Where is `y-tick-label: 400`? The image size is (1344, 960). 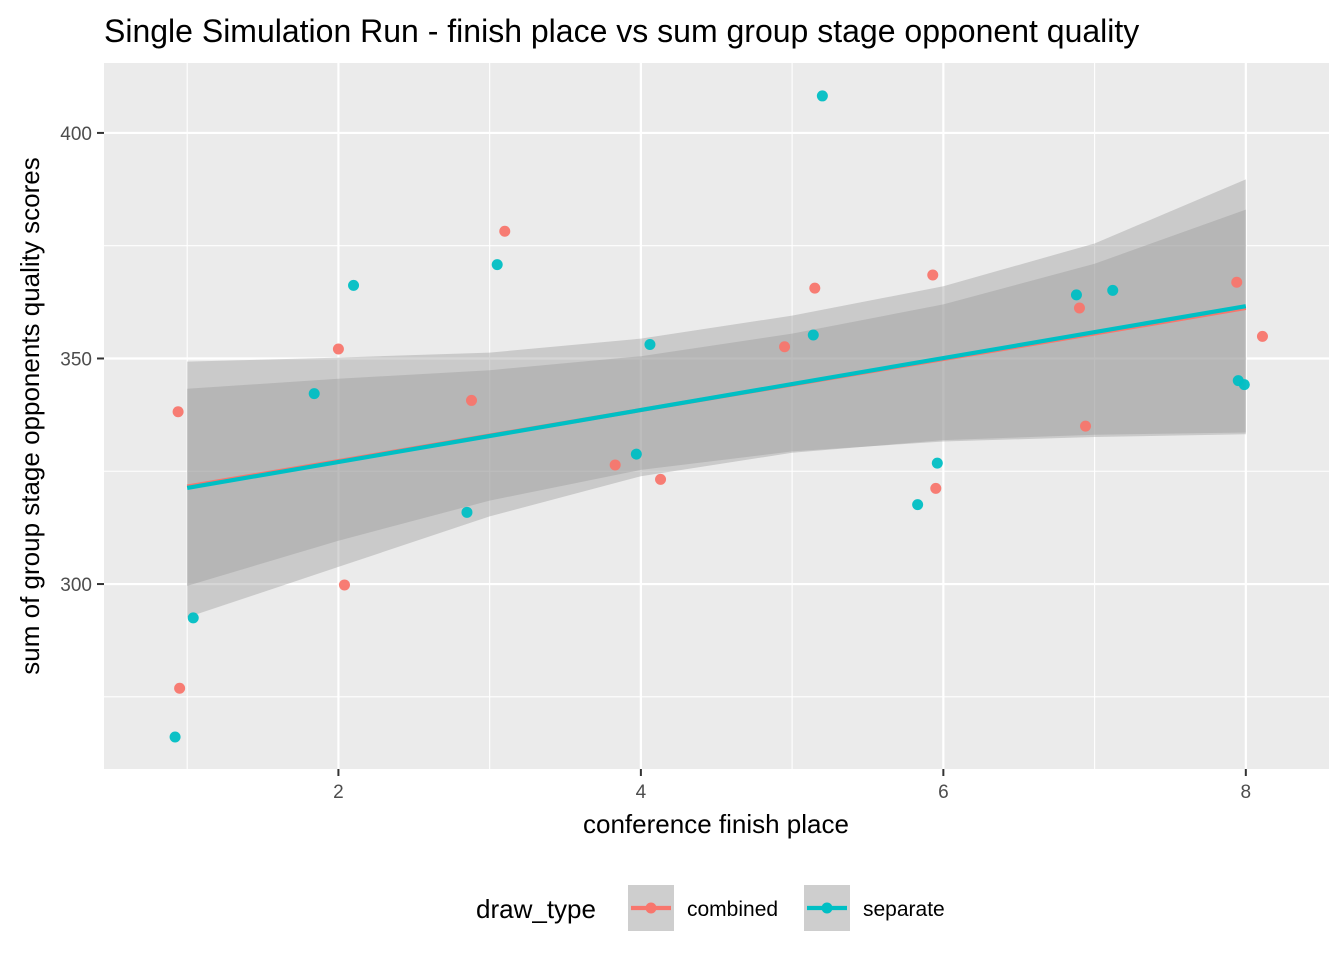 y-tick-label: 400 is located at coordinates (76, 134).